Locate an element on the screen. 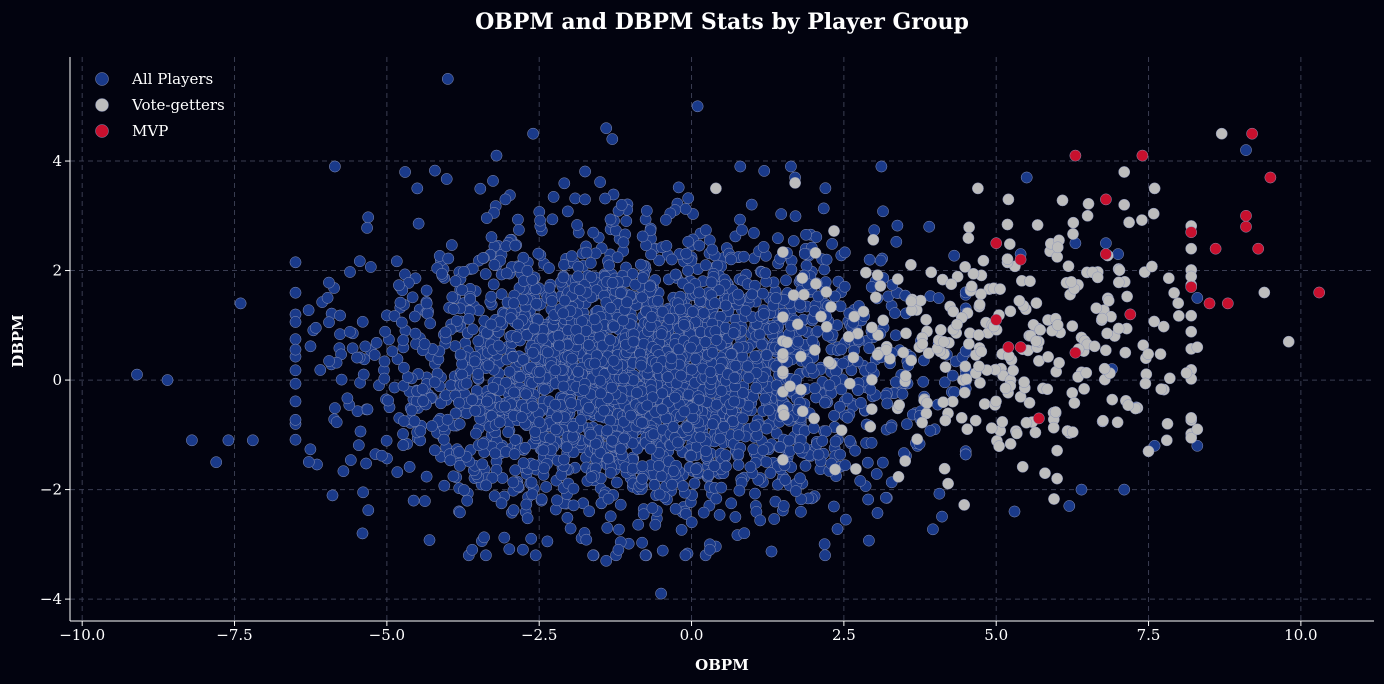 The width and height of the screenshot is (1384, 684). x-tick-label: 2.5 is located at coordinates (844, 635).